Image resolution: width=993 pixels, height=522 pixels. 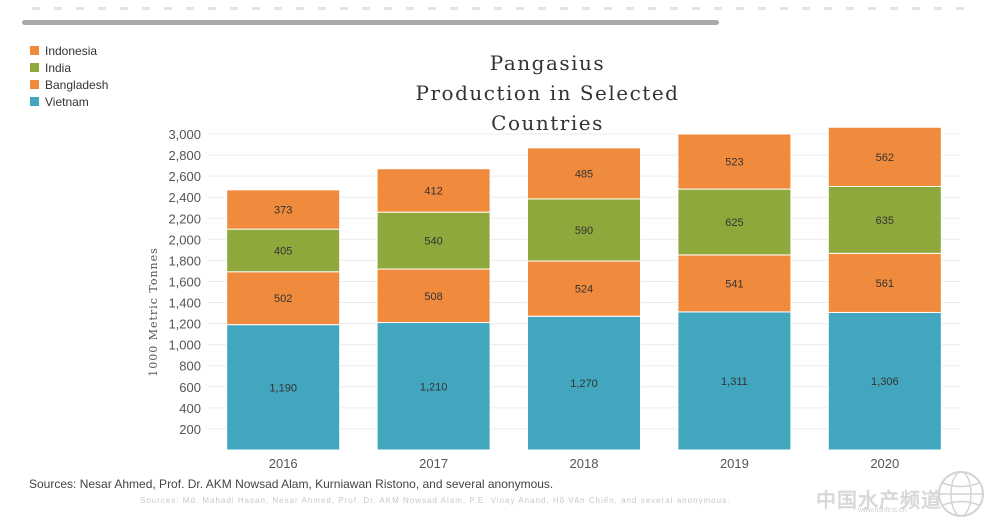 What do you see at coordinates (190, 387) in the screenshot?
I see `y-tick-label: 600` at bounding box center [190, 387].